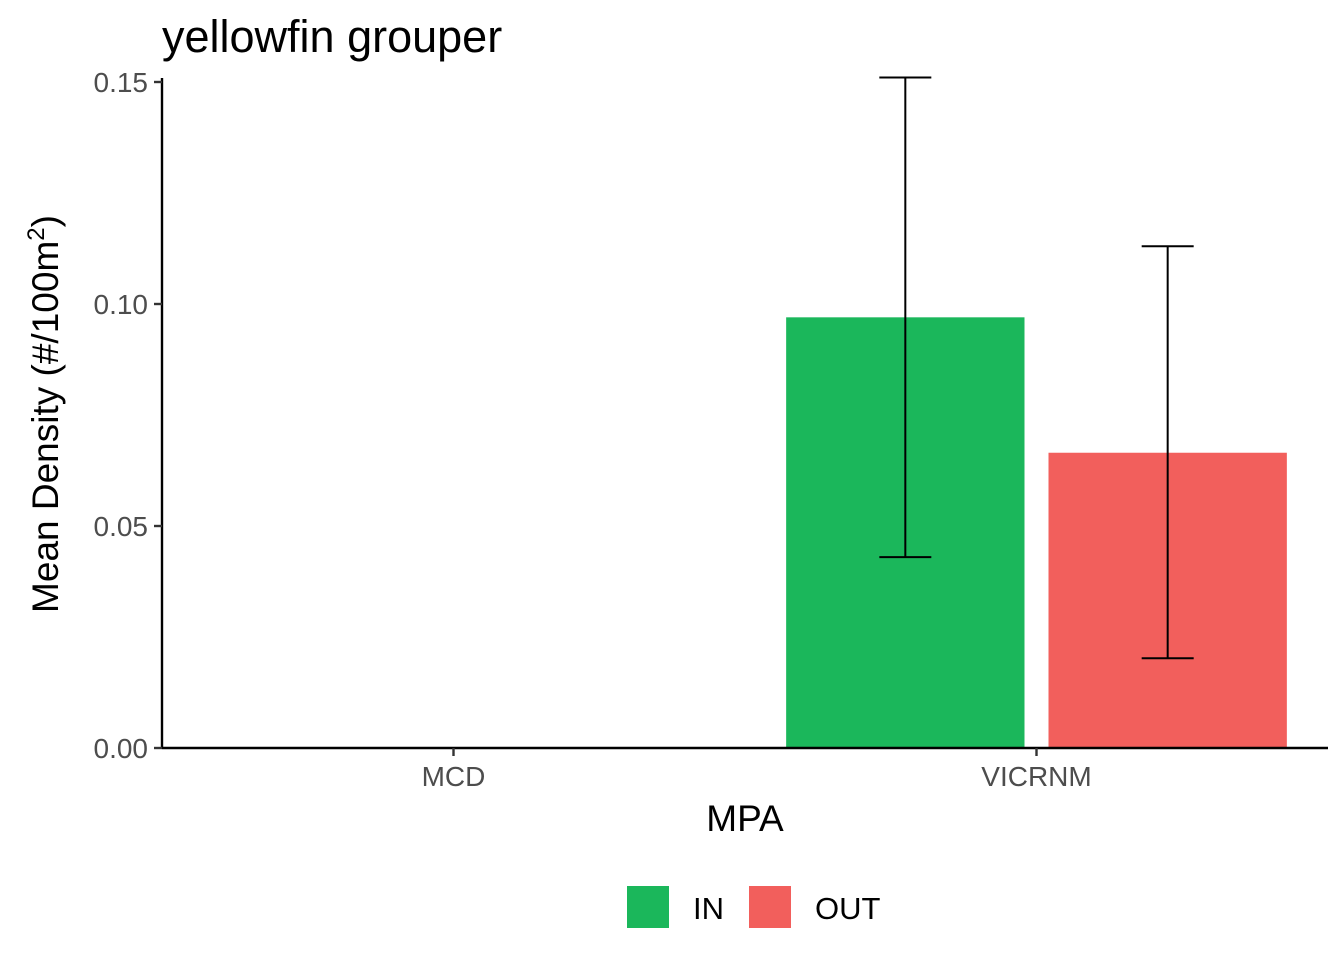  I want to click on y-axis-title: Mean Density (#/100m2), so click(44, 414).